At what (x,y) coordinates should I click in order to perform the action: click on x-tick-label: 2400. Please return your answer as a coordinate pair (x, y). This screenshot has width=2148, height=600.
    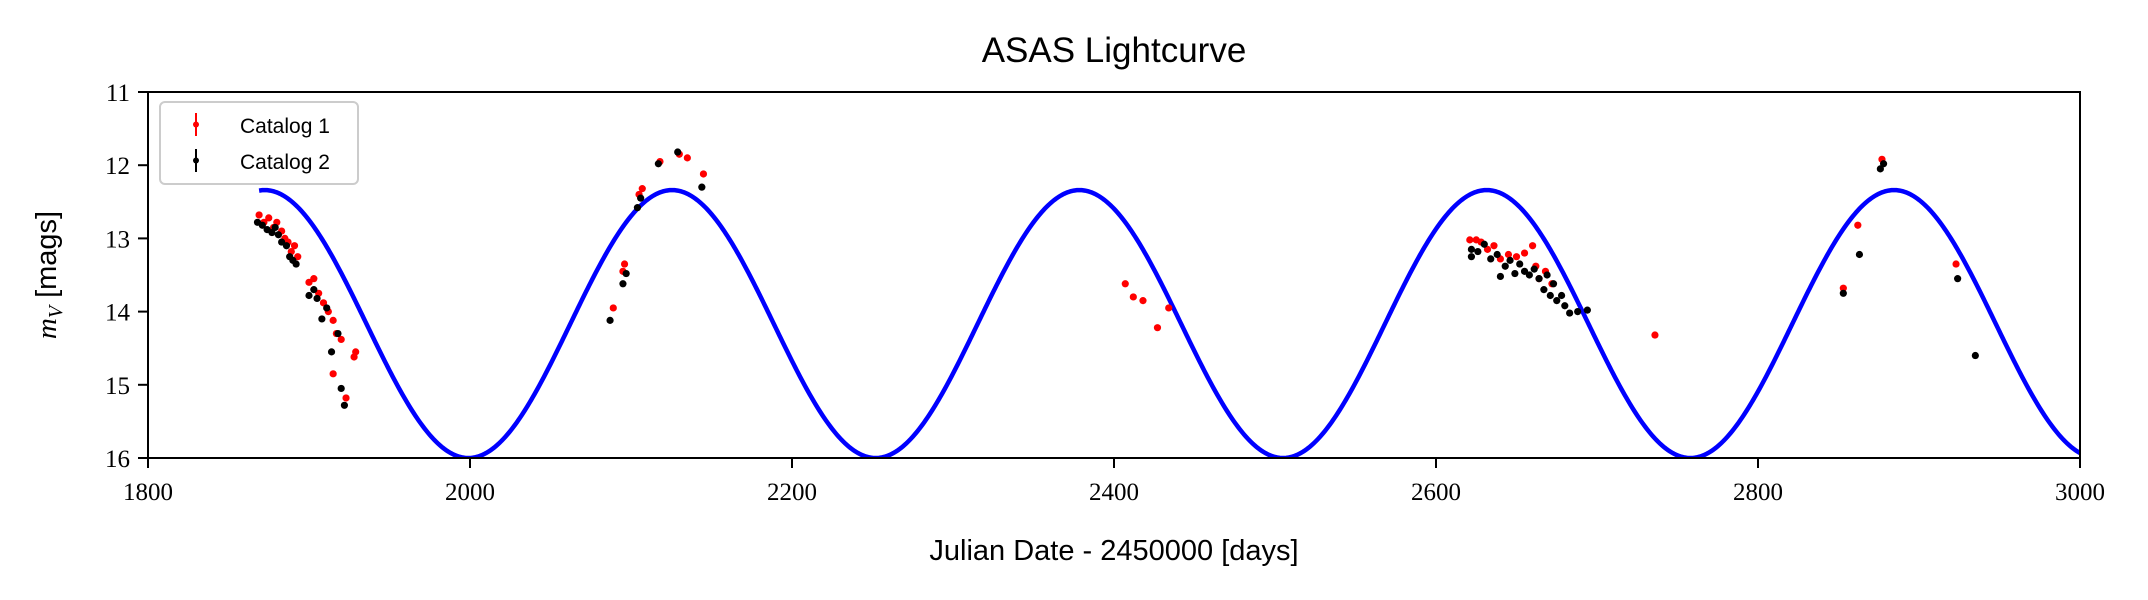
    Looking at the image, I should click on (1114, 492).